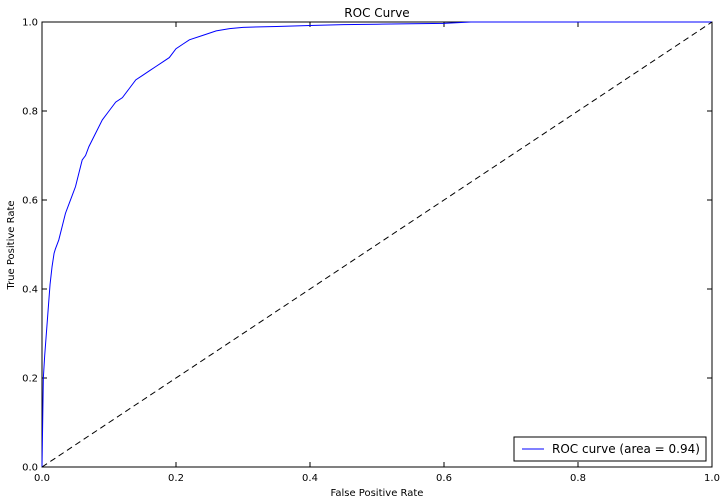 This screenshot has height=504, width=727. I want to click on x-tick-label: 0.8, so click(578, 478).